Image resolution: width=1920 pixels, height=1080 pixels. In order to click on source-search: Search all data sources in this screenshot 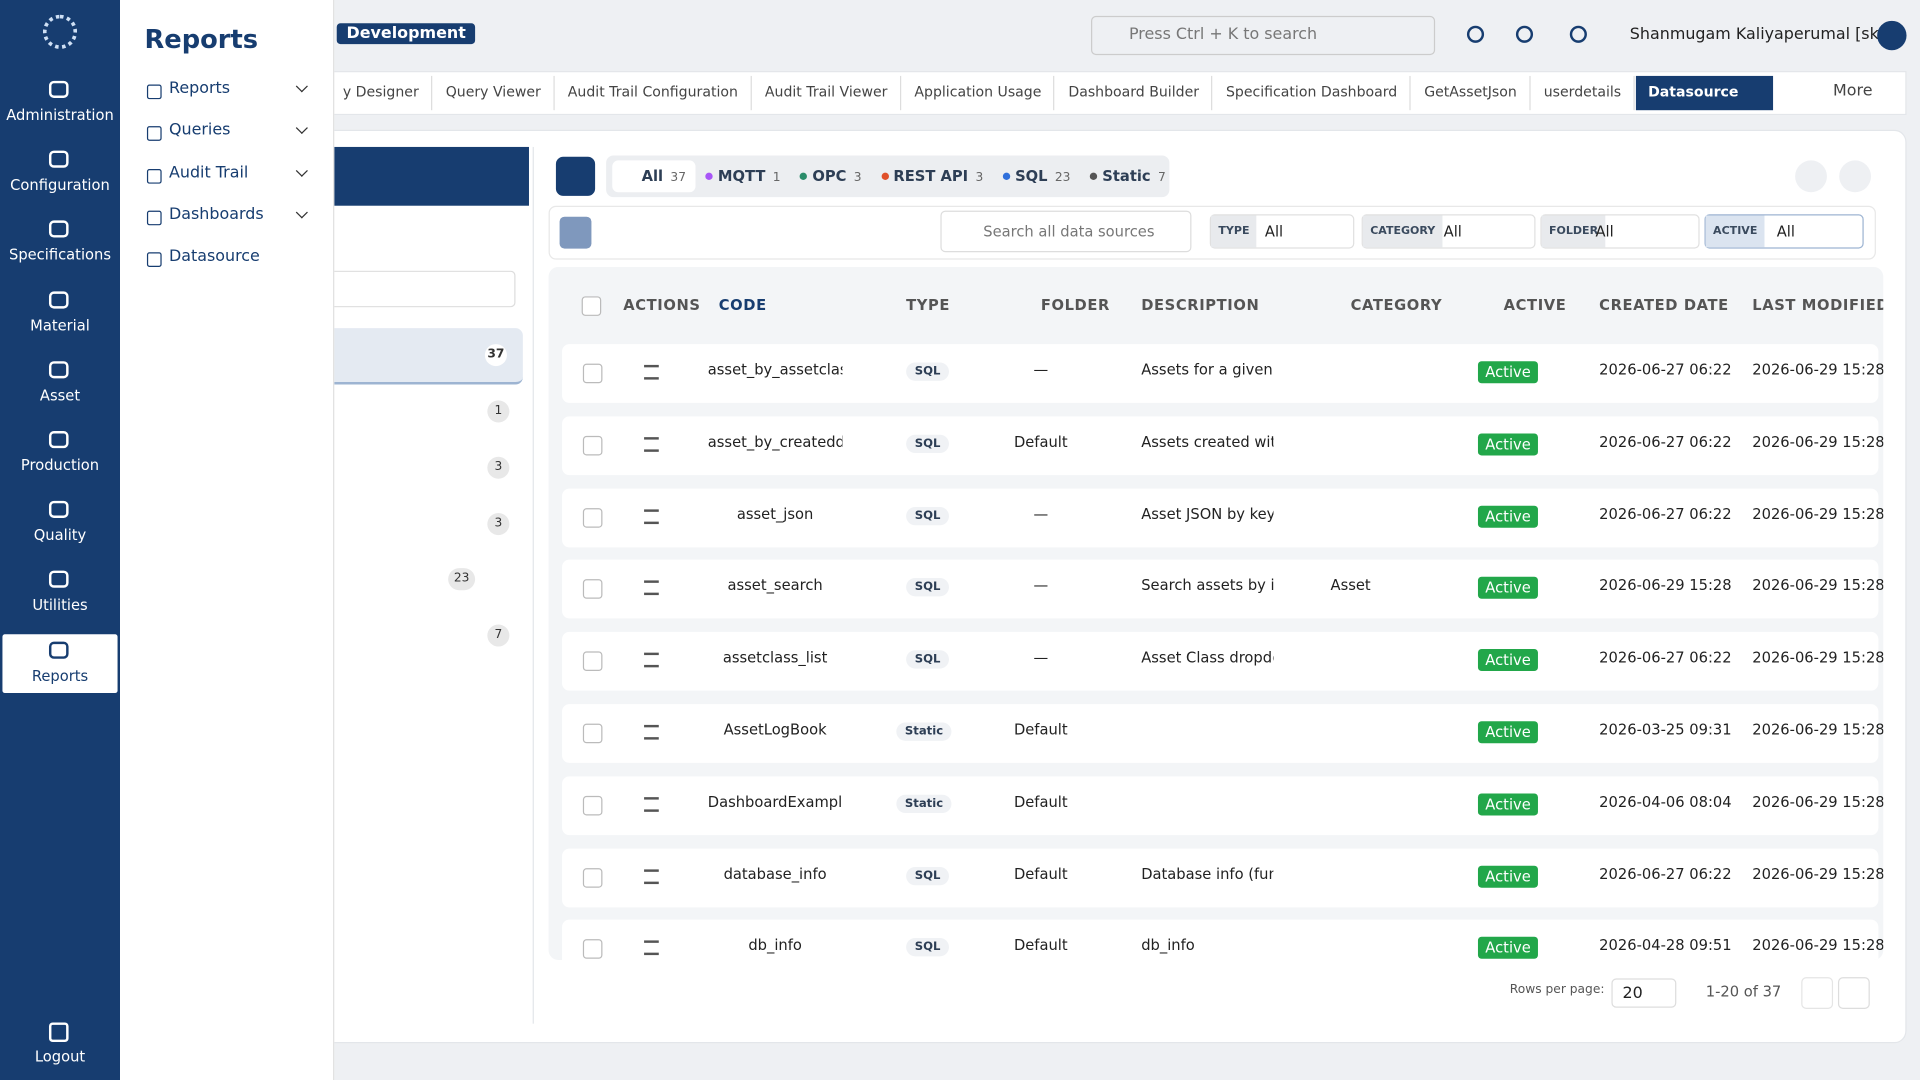, I will do `click(1066, 231)`.